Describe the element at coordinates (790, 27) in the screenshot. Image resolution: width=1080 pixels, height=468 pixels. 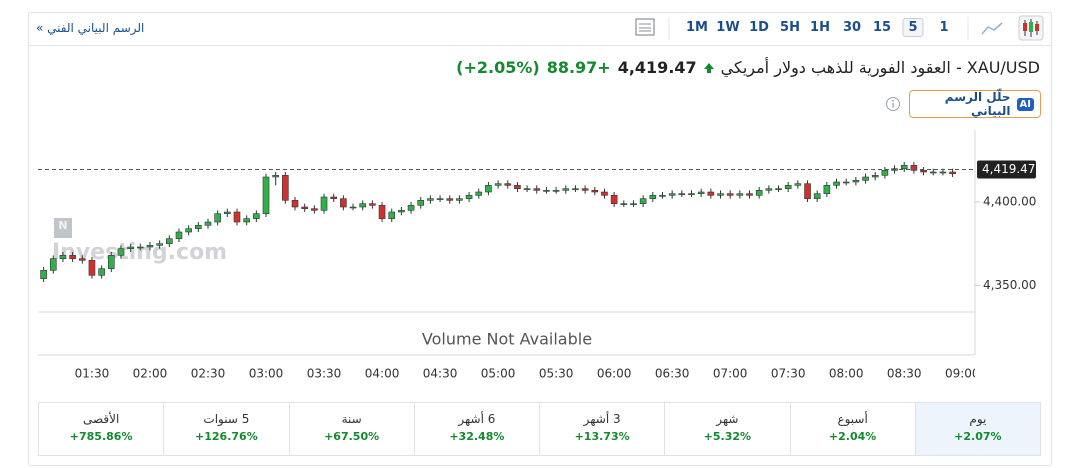
I see `timeframe-button: 5H` at that location.